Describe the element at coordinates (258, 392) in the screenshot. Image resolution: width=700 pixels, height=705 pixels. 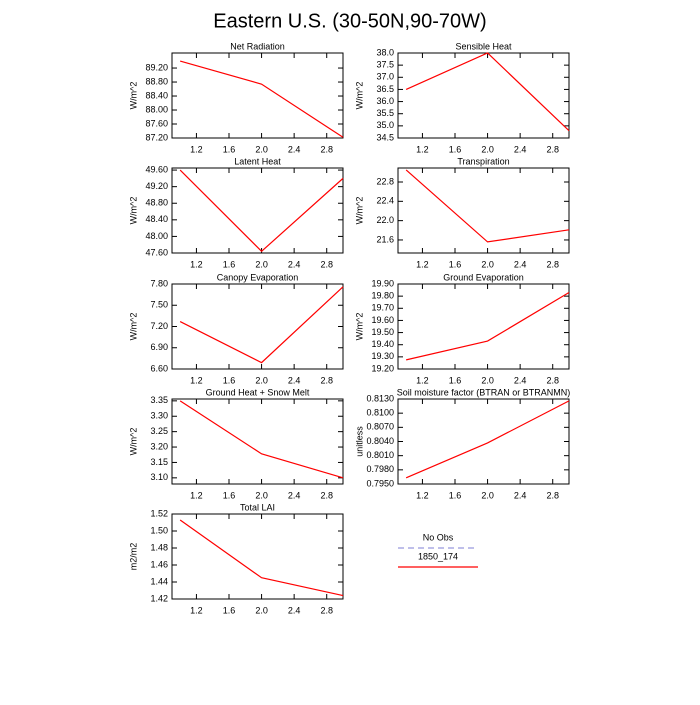
I see `panel-title: Ground Heat + Snow Melt` at that location.